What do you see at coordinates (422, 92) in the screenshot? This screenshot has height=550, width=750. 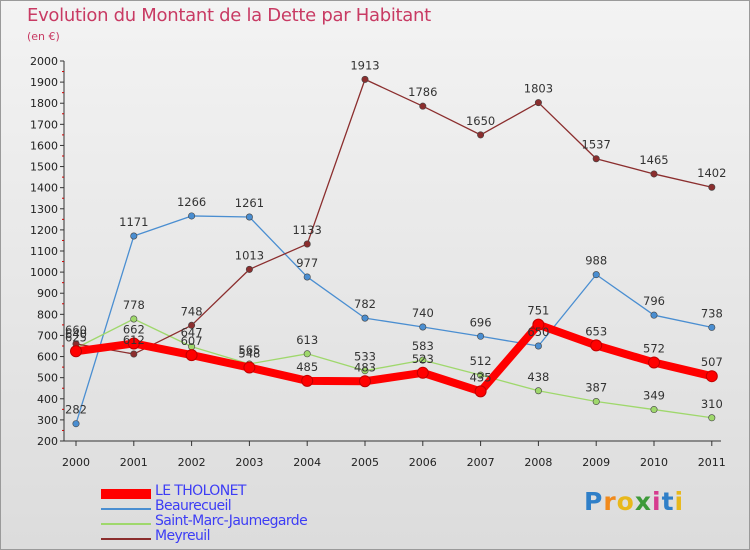 I see `data-label: 1786` at bounding box center [422, 92].